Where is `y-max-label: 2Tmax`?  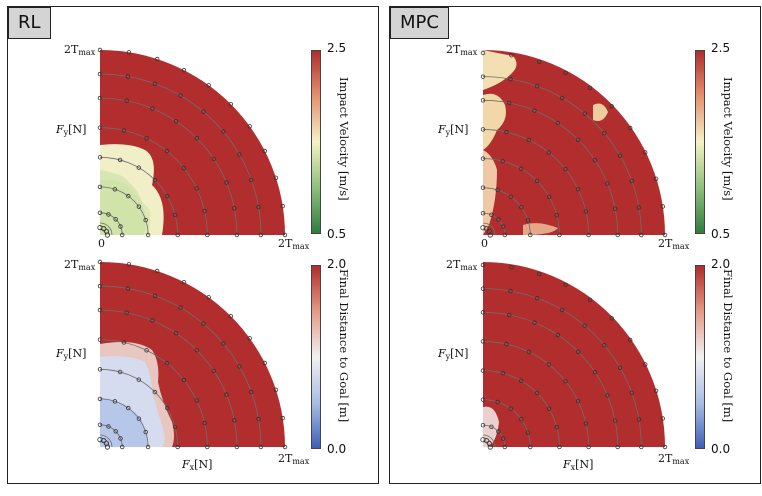 y-max-label: 2Tmax is located at coordinates (461, 265).